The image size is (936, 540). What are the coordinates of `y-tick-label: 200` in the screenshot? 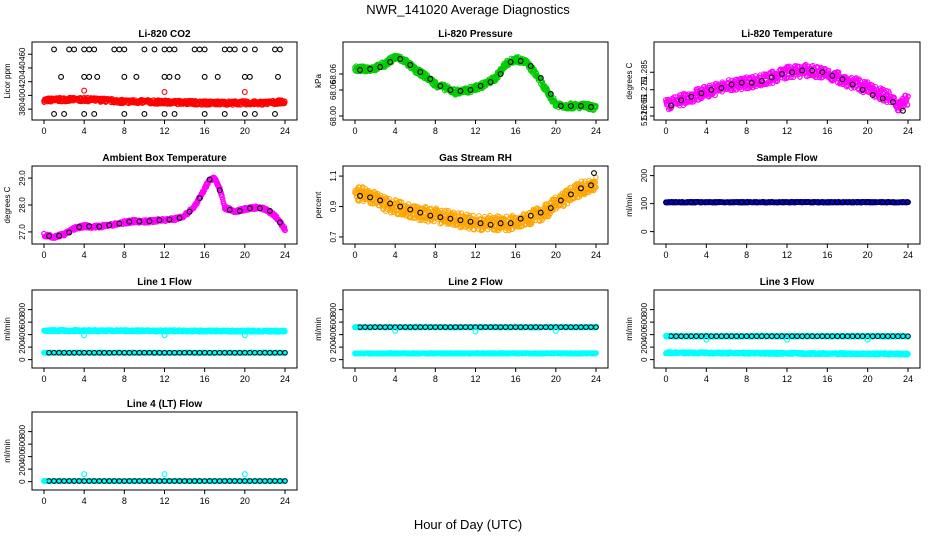 It's located at (644, 175).